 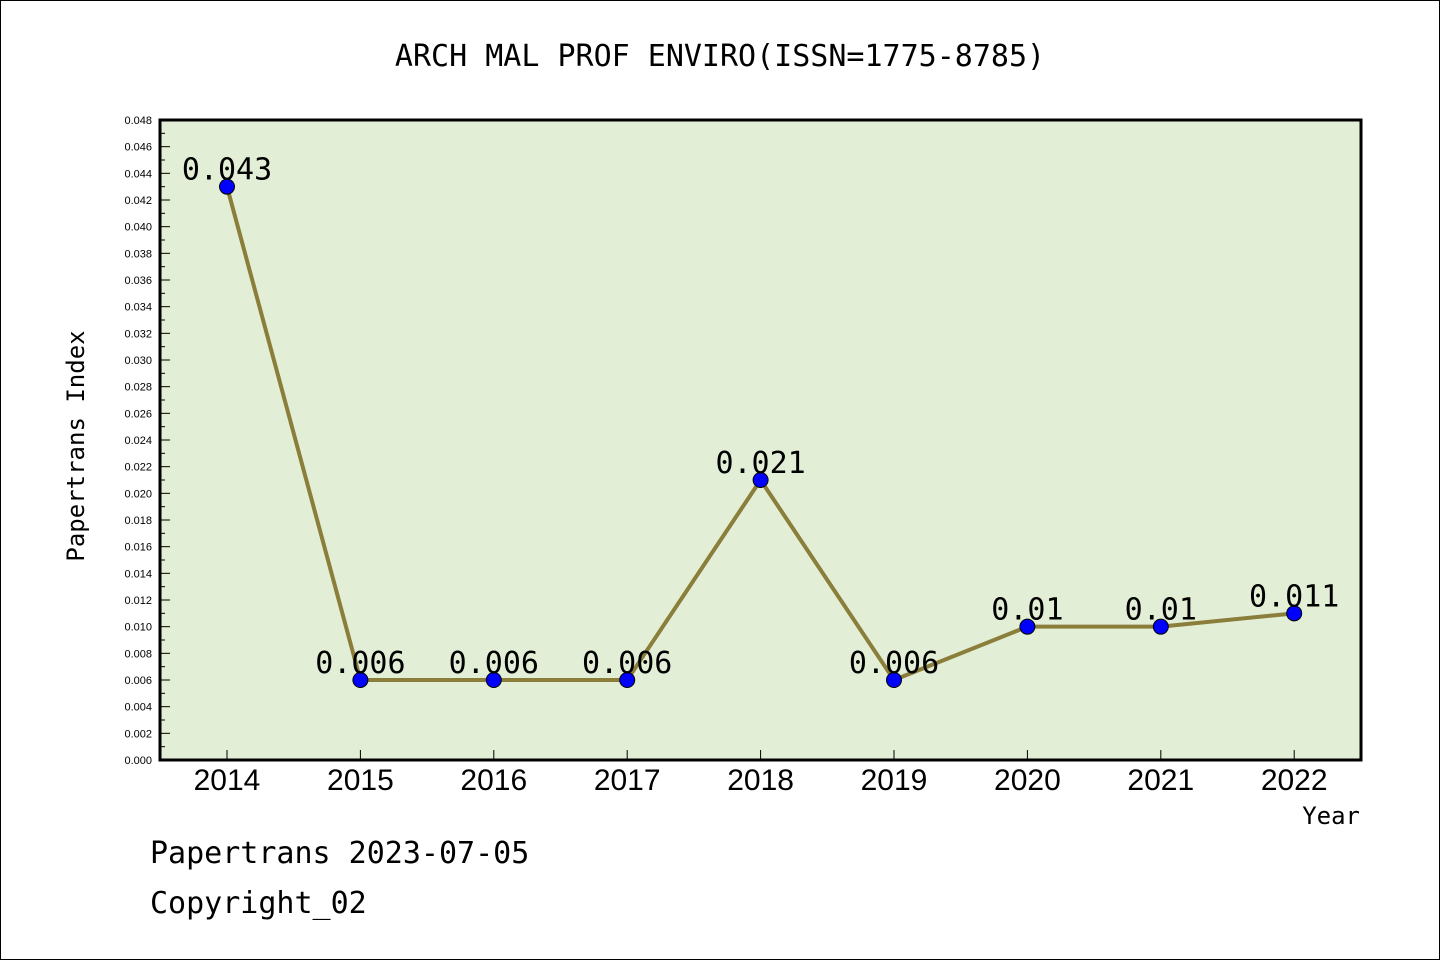 What do you see at coordinates (138, 734) in the screenshot?
I see `y-tick-label: 0.002` at bounding box center [138, 734].